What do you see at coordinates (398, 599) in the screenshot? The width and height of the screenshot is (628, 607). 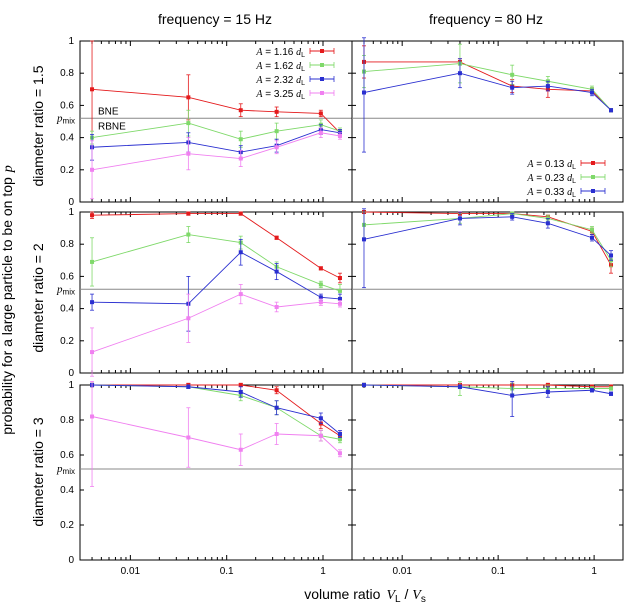 I see `x-axis-num-sub: L` at bounding box center [398, 599].